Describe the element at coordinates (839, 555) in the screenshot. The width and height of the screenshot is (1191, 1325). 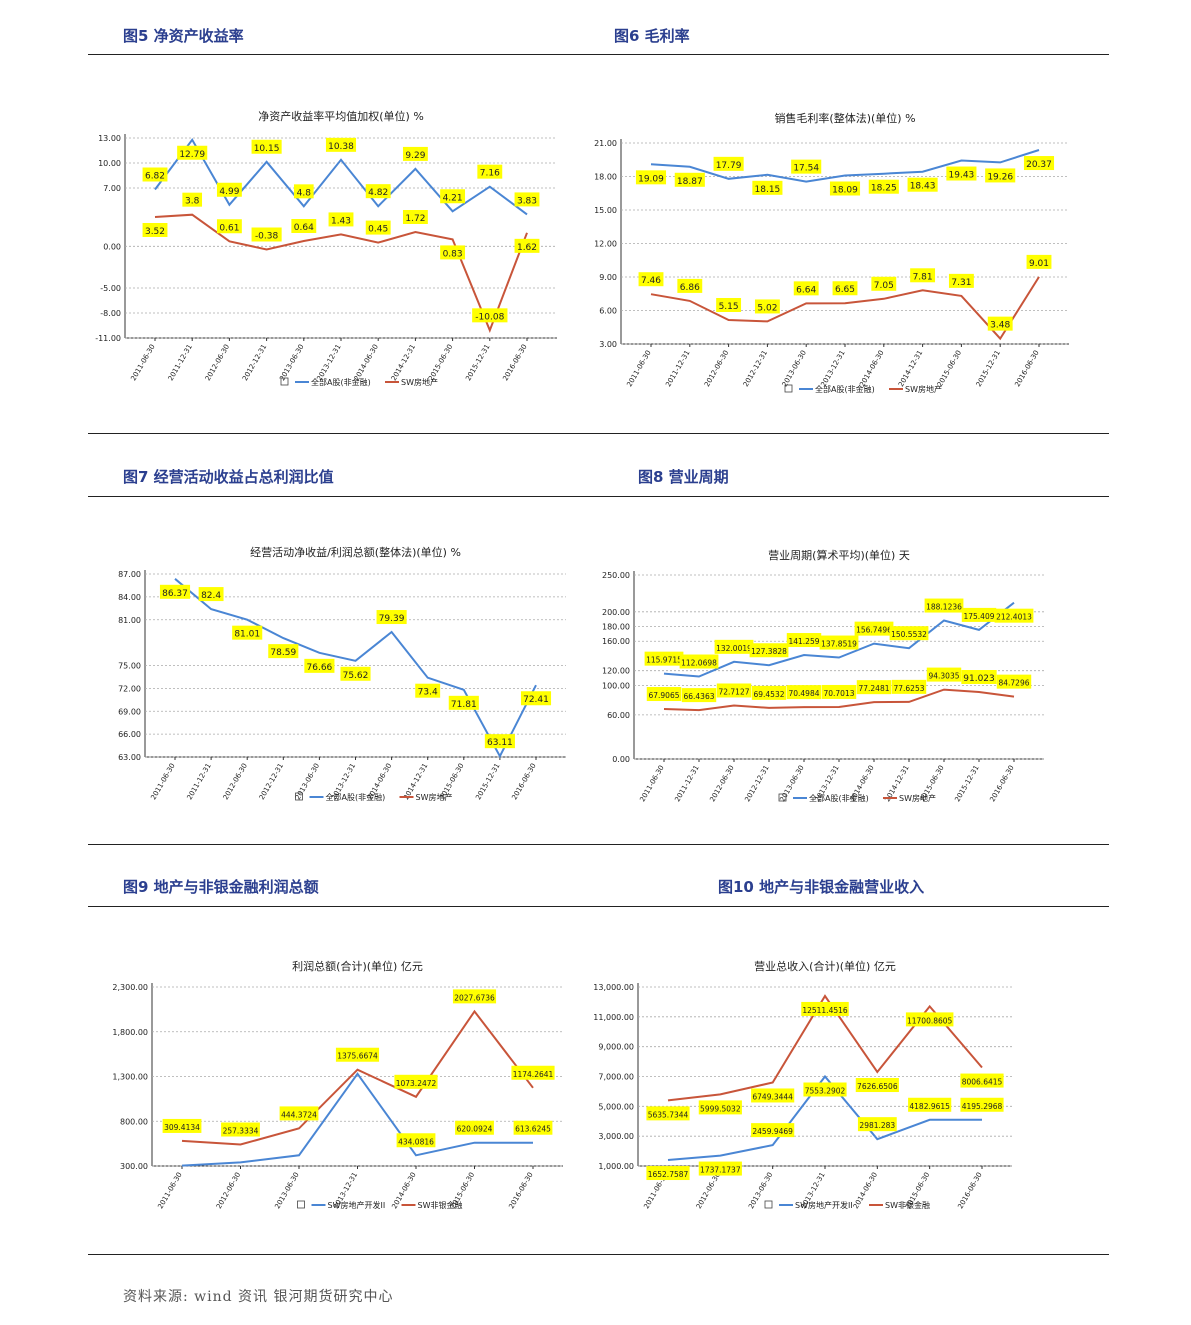
I see `chart-title: 营业周期(算术平均)(单位) 天` at that location.